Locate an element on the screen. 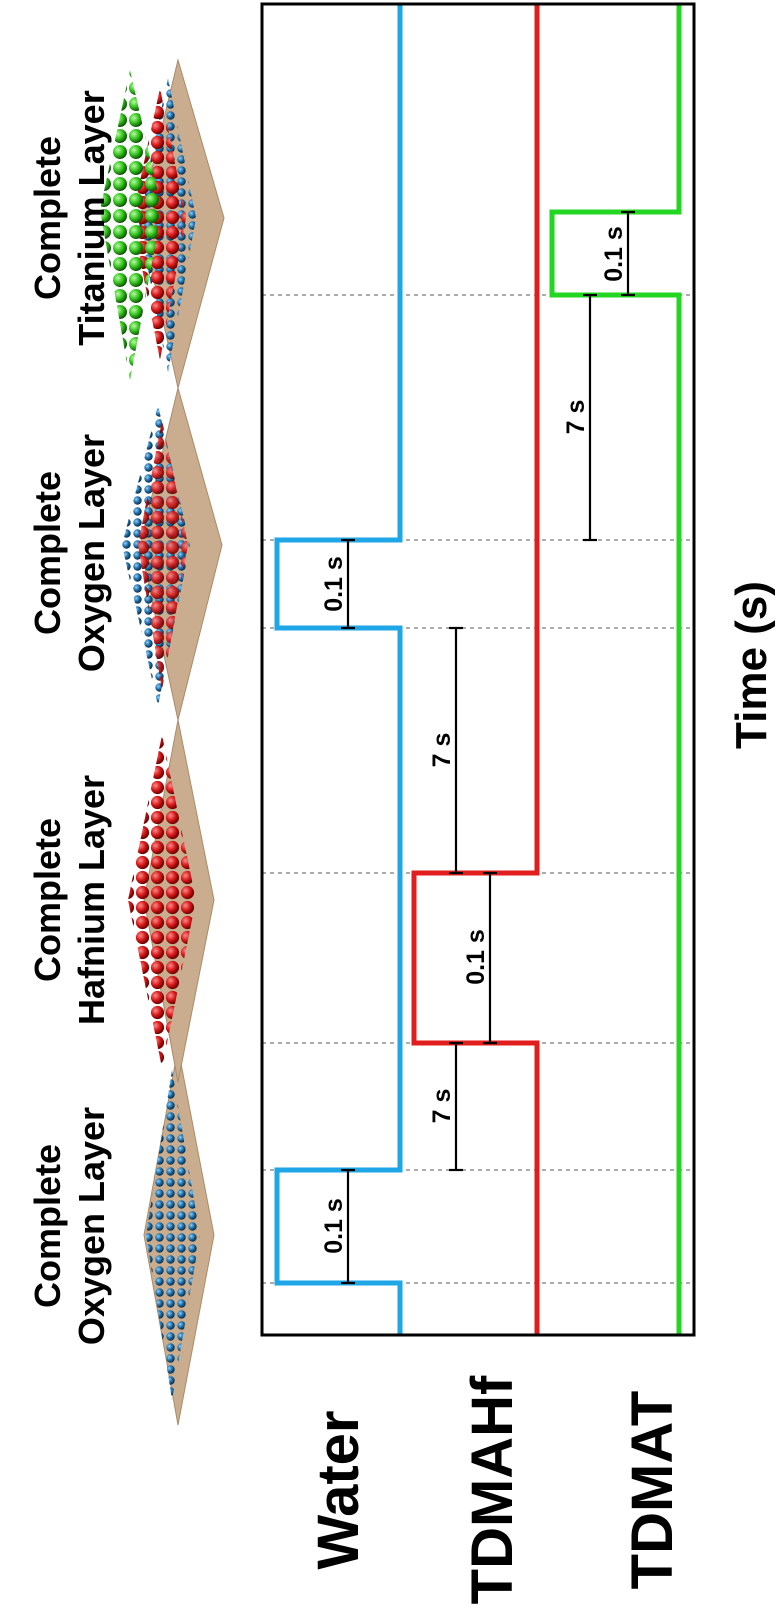 This screenshot has width=784, height=1619. layer-caption-1-line2: Oxygen Layer is located at coordinates (91, 1226).